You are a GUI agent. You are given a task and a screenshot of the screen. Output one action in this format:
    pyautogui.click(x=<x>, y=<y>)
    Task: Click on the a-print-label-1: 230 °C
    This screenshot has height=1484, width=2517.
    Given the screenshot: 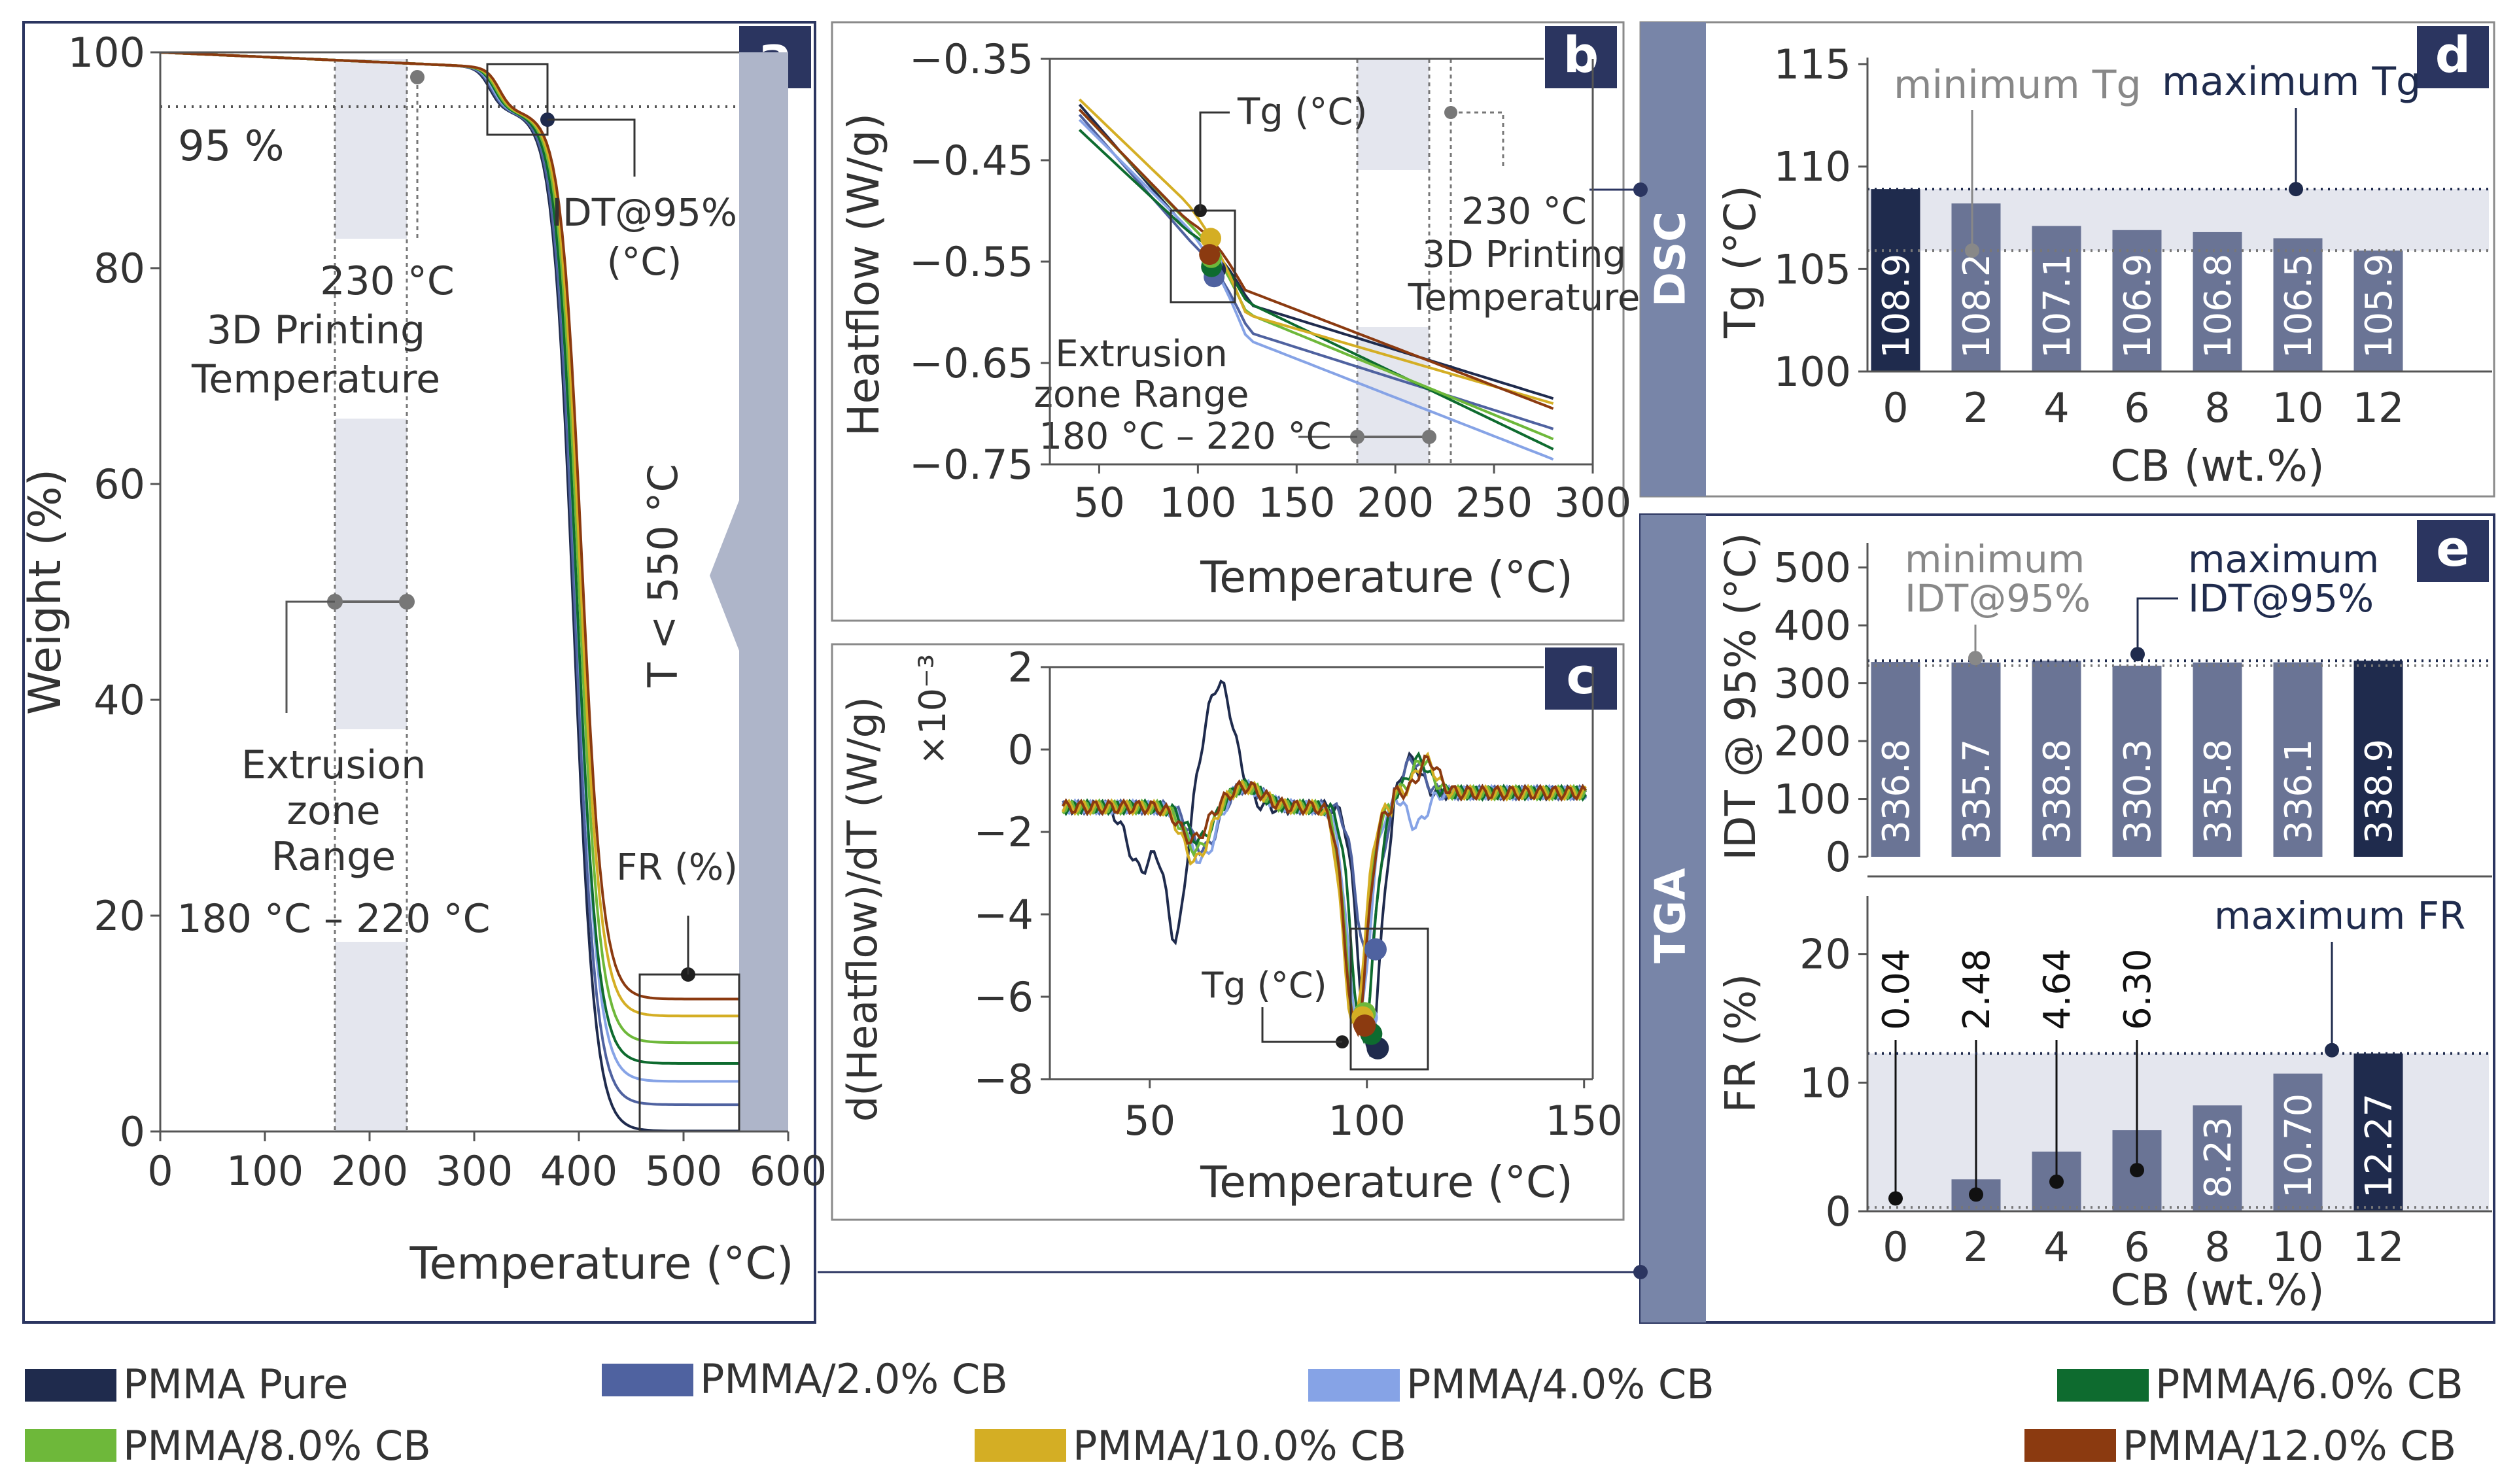 What is the action you would take?
    pyautogui.click(x=387, y=281)
    